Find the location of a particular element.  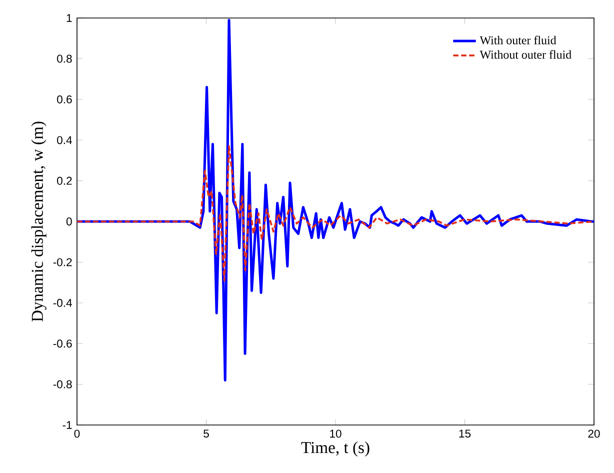

y-tick-label: -0.8 is located at coordinates (62, 384).